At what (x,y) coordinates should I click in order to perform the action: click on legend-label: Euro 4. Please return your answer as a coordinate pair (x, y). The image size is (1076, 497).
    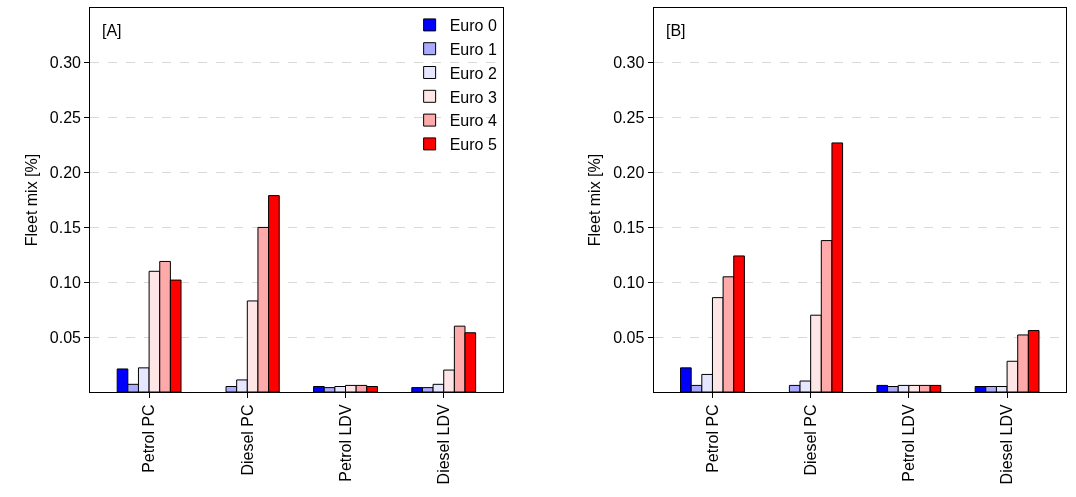
    Looking at the image, I should click on (473, 121).